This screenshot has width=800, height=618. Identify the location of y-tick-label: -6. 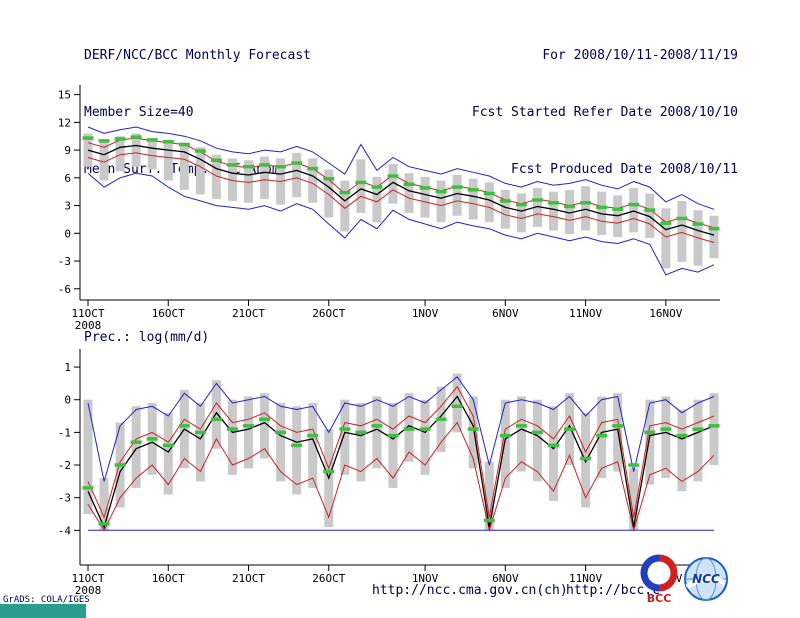
(64, 289).